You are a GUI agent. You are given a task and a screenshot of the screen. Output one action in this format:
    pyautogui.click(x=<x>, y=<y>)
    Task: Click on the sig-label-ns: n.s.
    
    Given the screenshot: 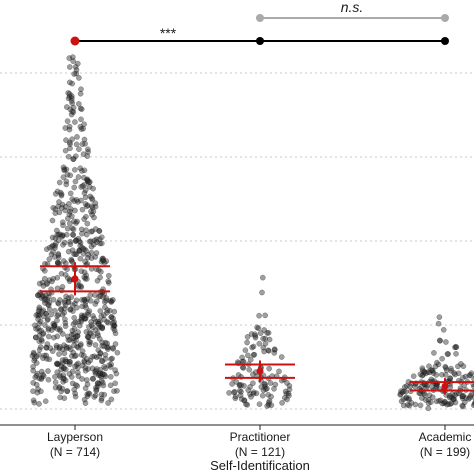 What is the action you would take?
    pyautogui.click(x=352, y=7)
    